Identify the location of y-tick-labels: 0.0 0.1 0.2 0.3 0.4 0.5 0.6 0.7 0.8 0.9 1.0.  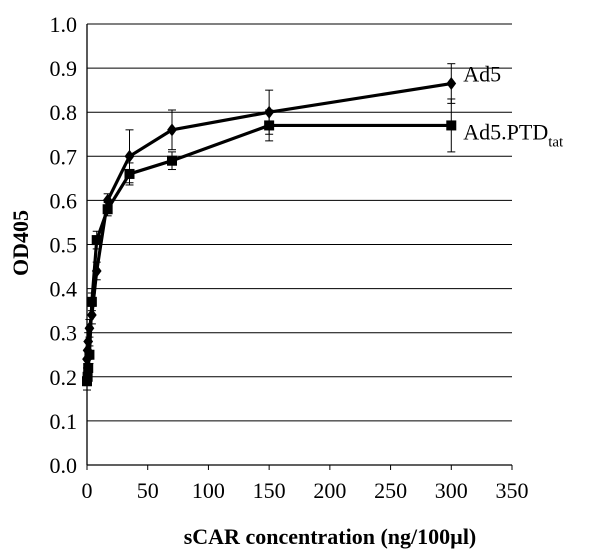
(64, 245).